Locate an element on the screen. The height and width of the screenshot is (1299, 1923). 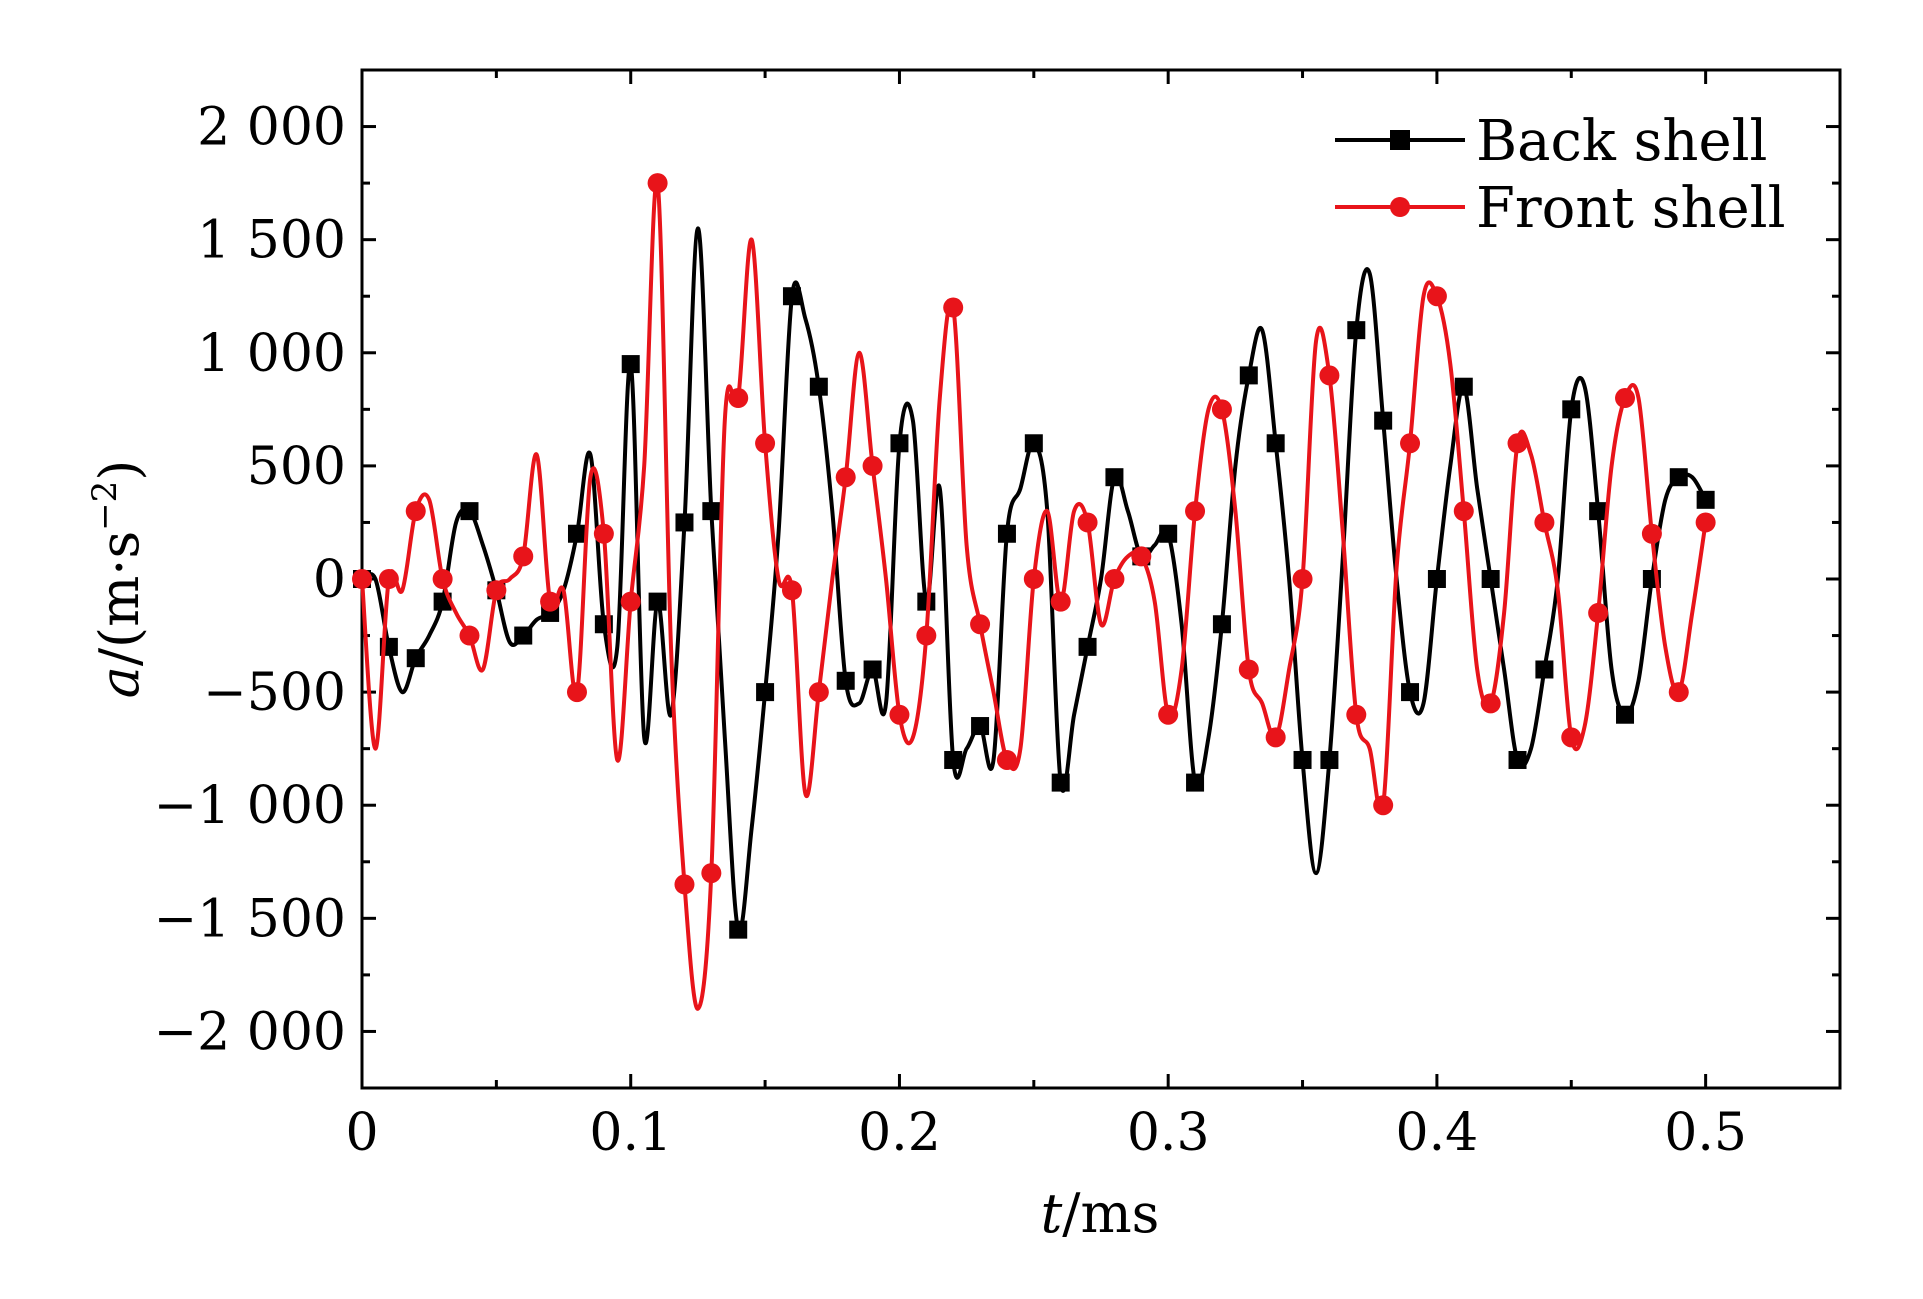
y-tick-label: 500 is located at coordinates (296, 467).